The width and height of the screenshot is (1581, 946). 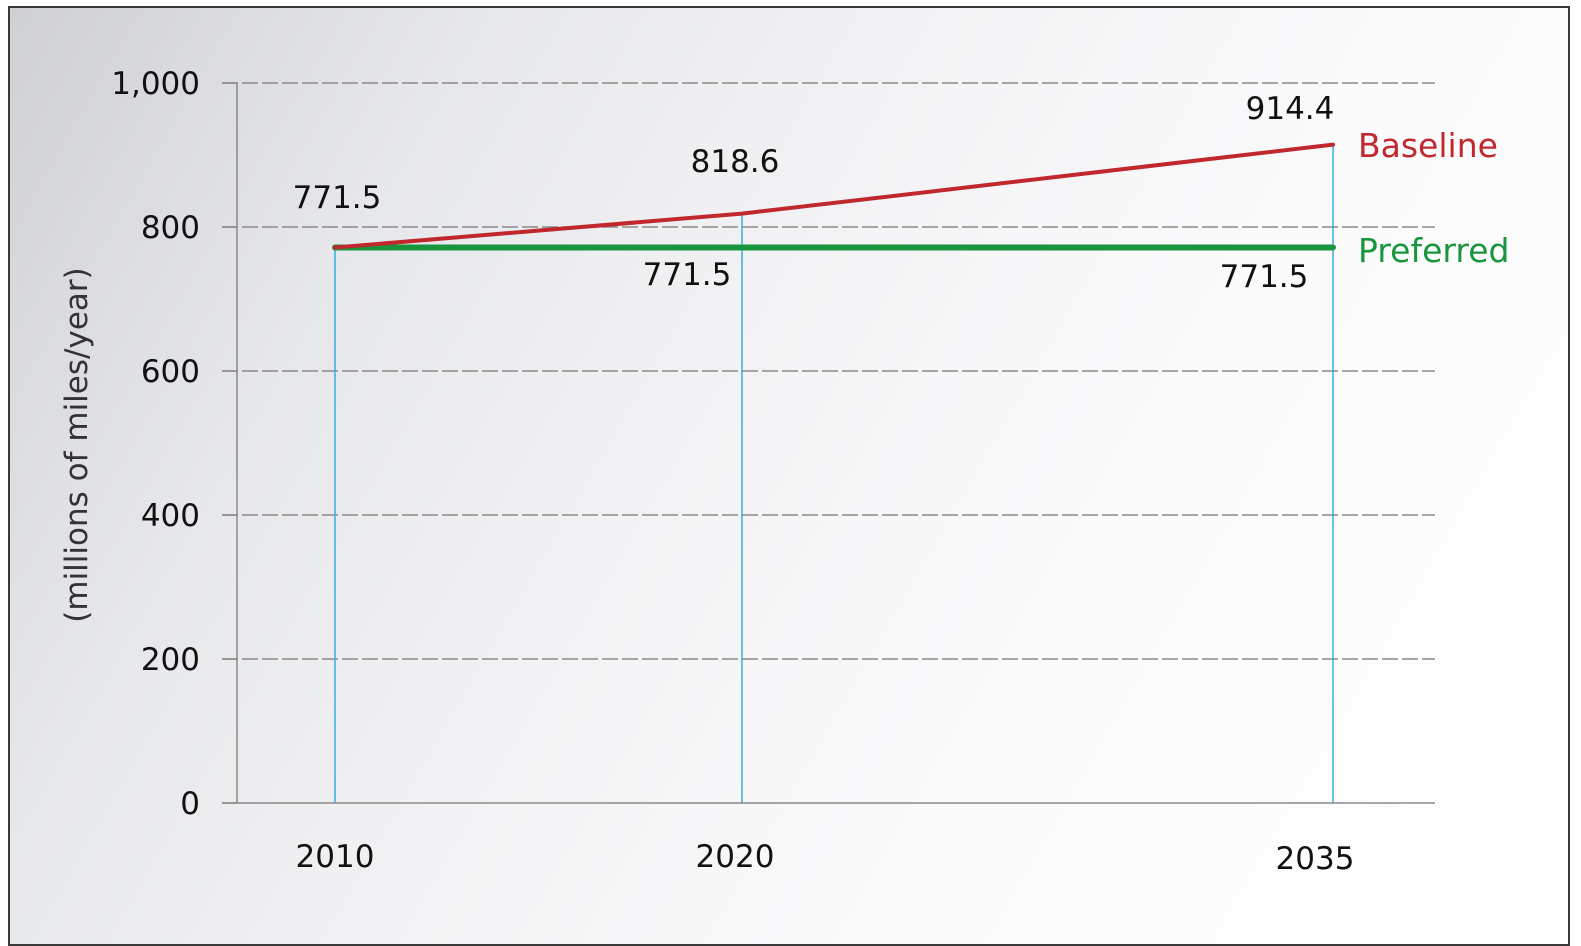 I want to click on x-tick-label: 2035, so click(x=1315, y=859).